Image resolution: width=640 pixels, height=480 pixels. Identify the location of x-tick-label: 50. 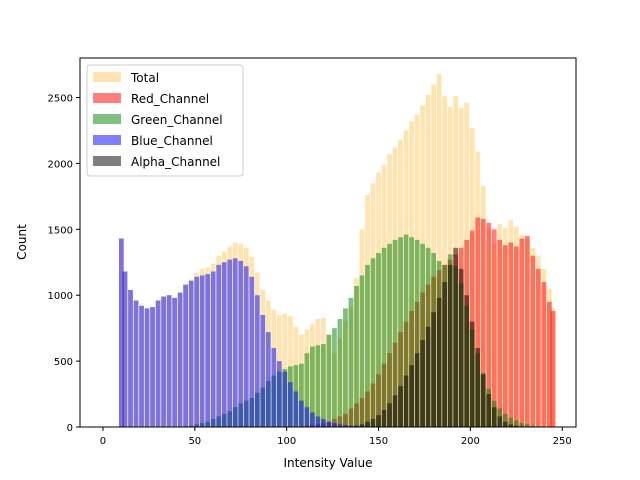
(194, 441).